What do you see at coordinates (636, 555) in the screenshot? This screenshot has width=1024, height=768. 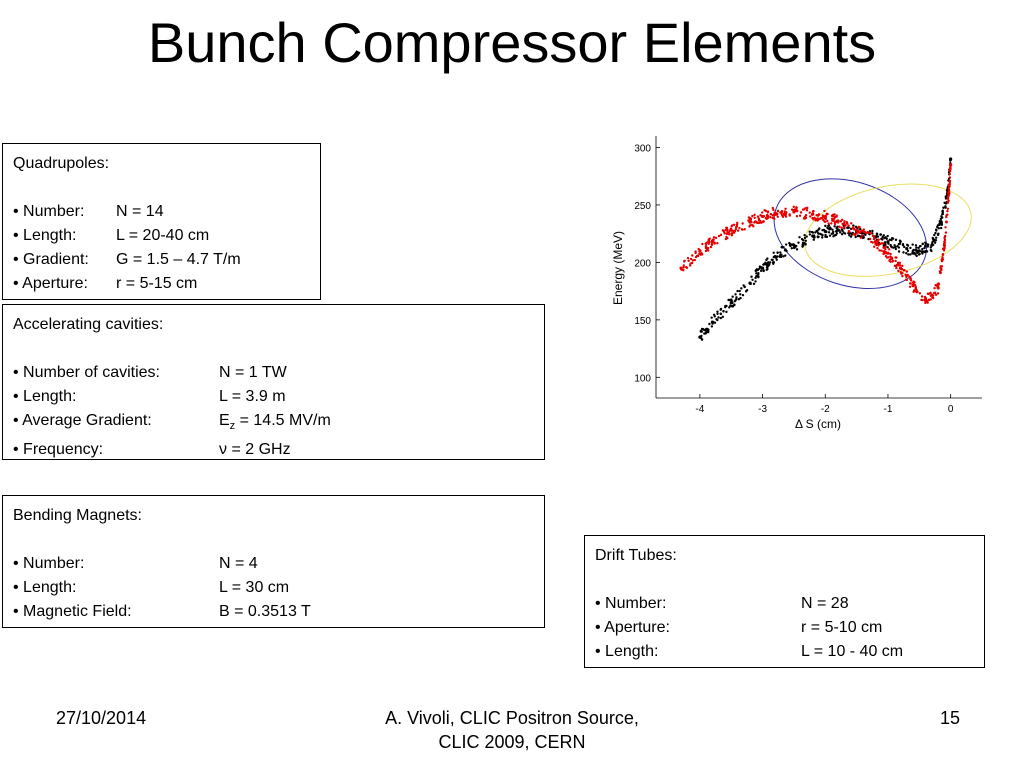 I see `drift-tubes-heading: Drift Tubes:` at bounding box center [636, 555].